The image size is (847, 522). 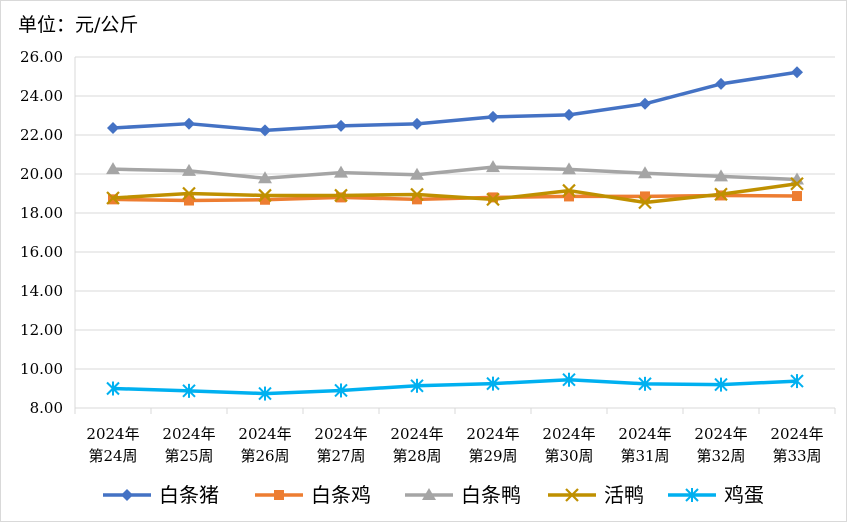 I want to click on legend-label: 白条鸡, so click(x=341, y=495).